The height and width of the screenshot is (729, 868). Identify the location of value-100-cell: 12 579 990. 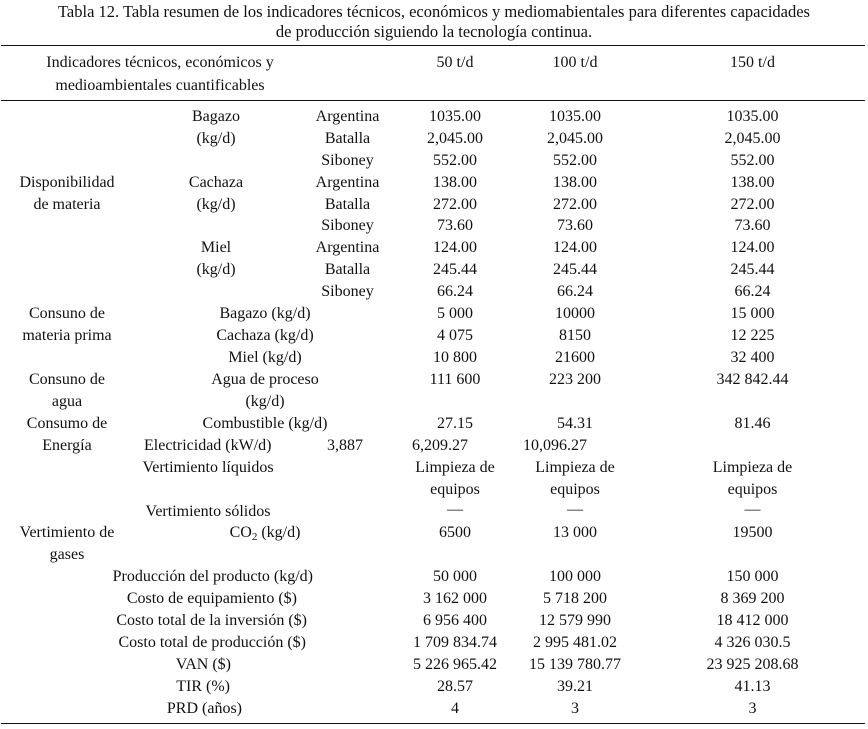
(575, 620).